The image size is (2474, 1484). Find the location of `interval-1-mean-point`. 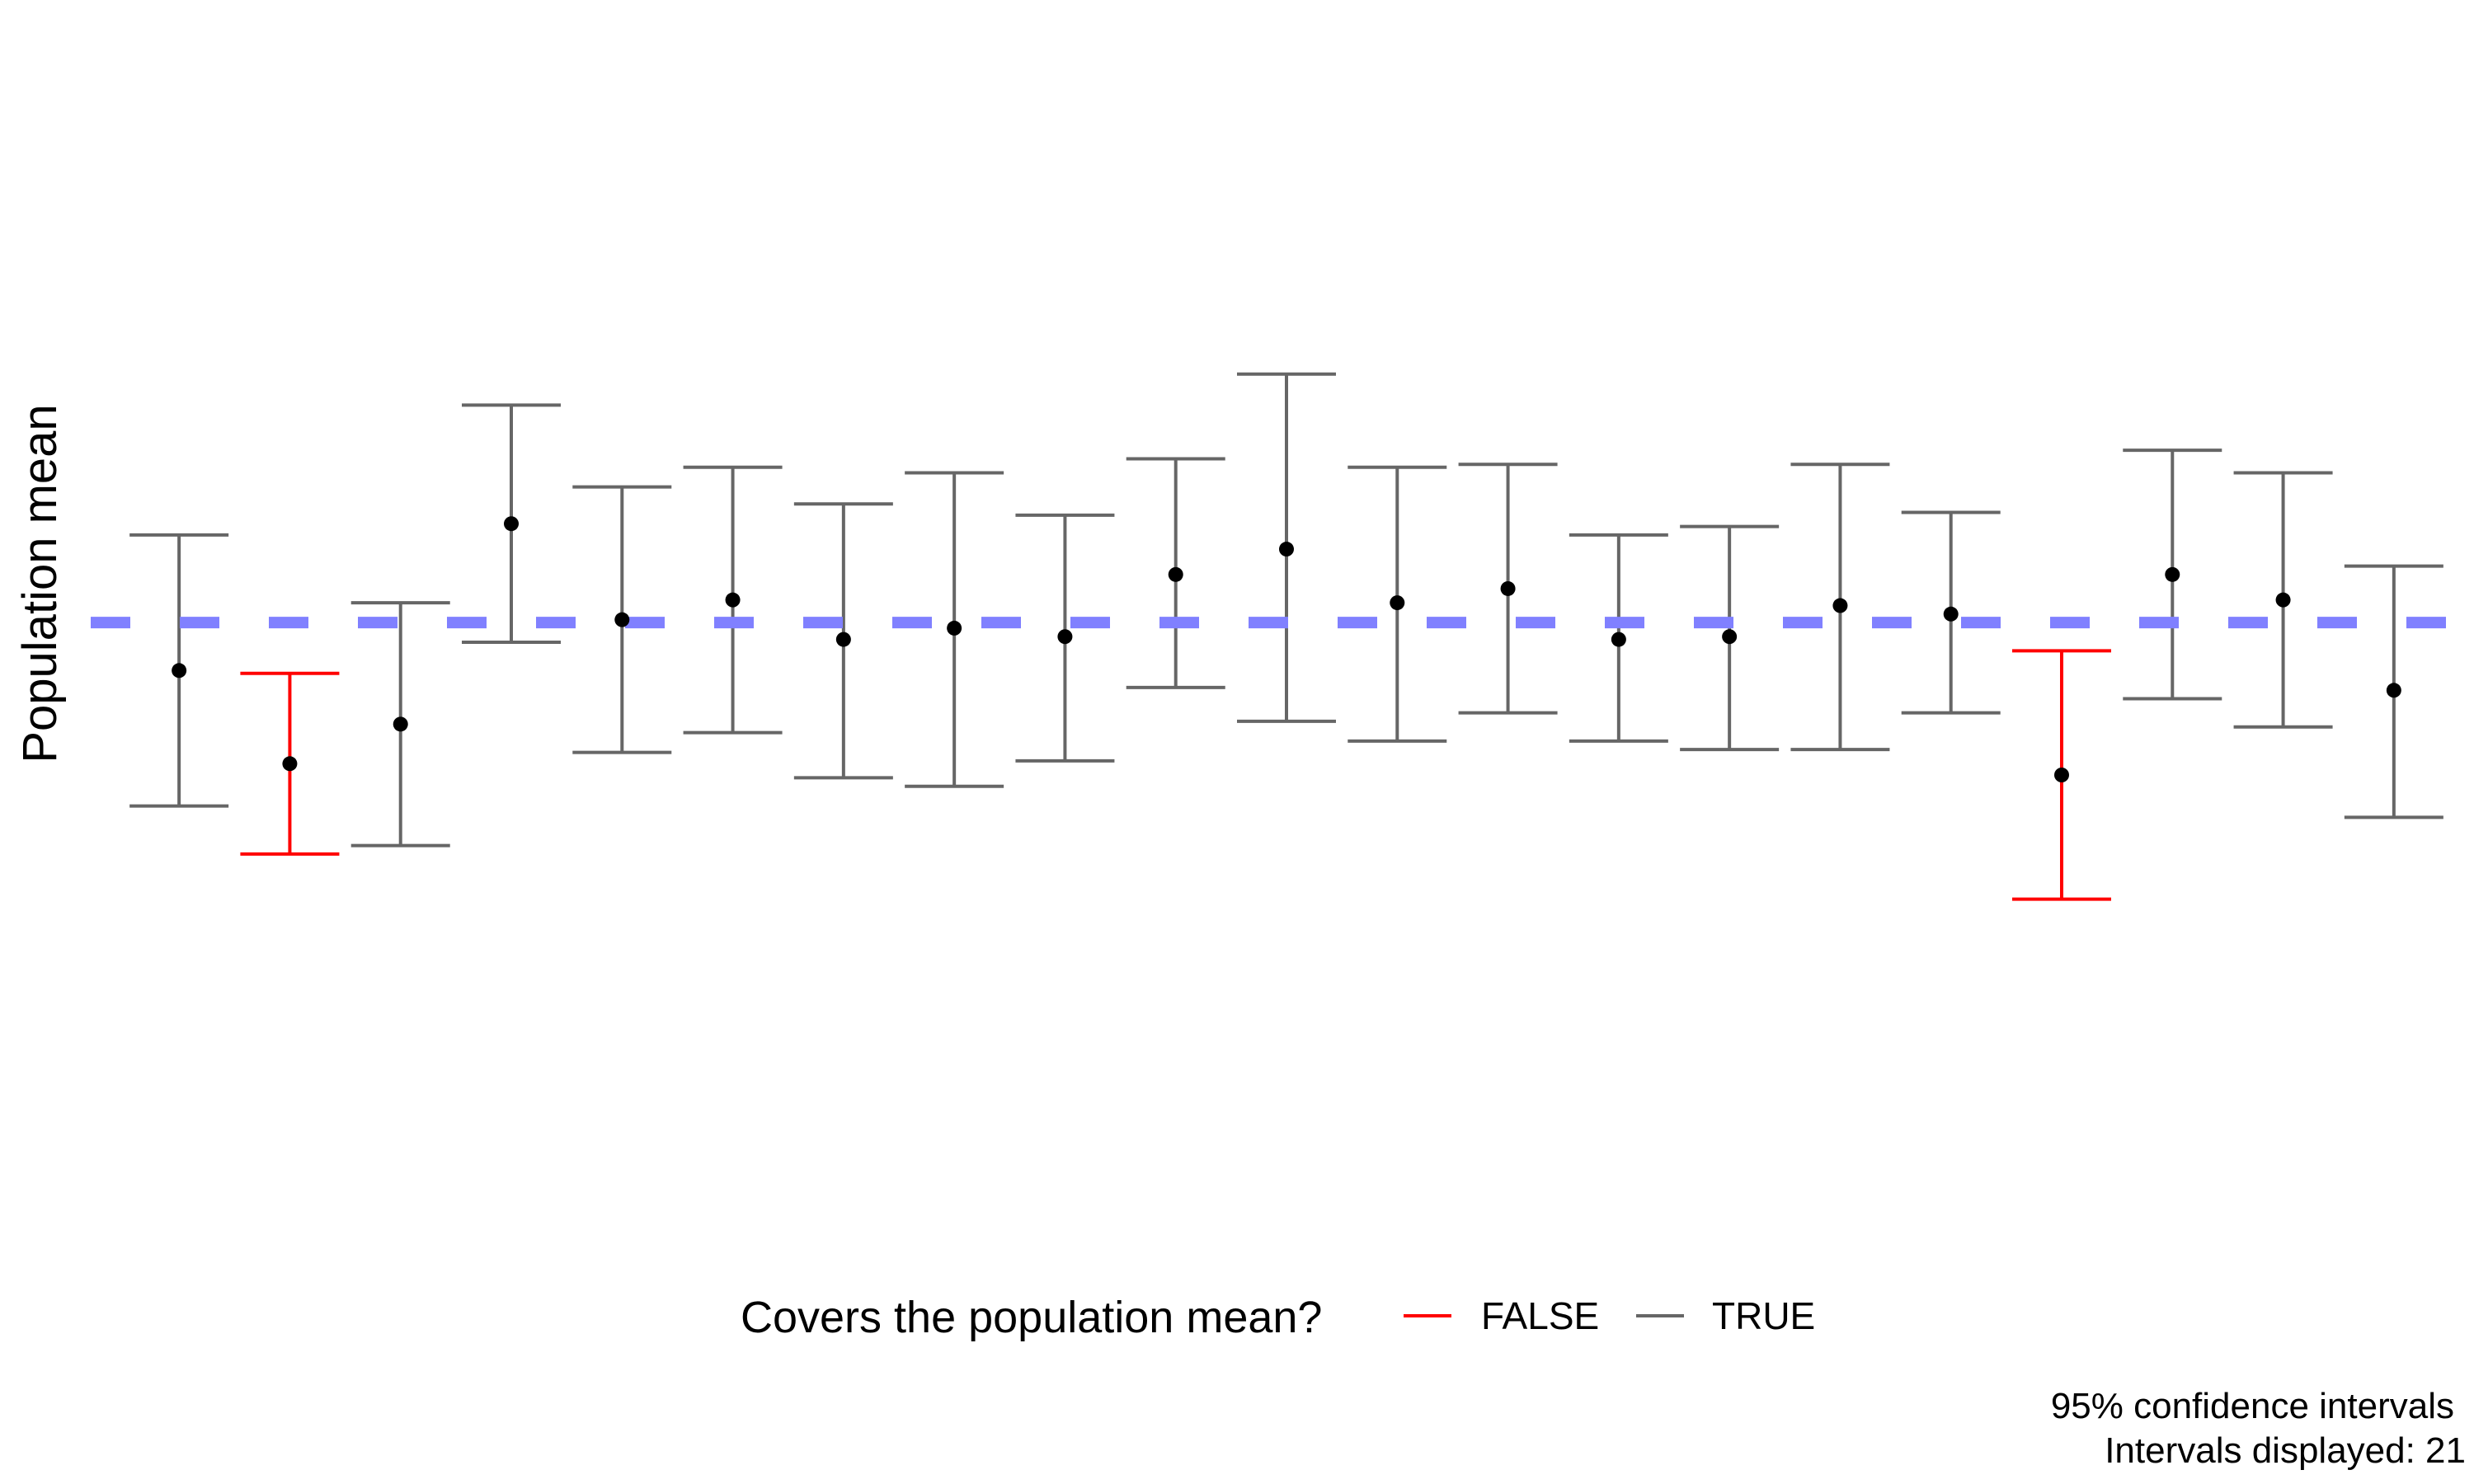

interval-1-mean-point is located at coordinates (179, 671).